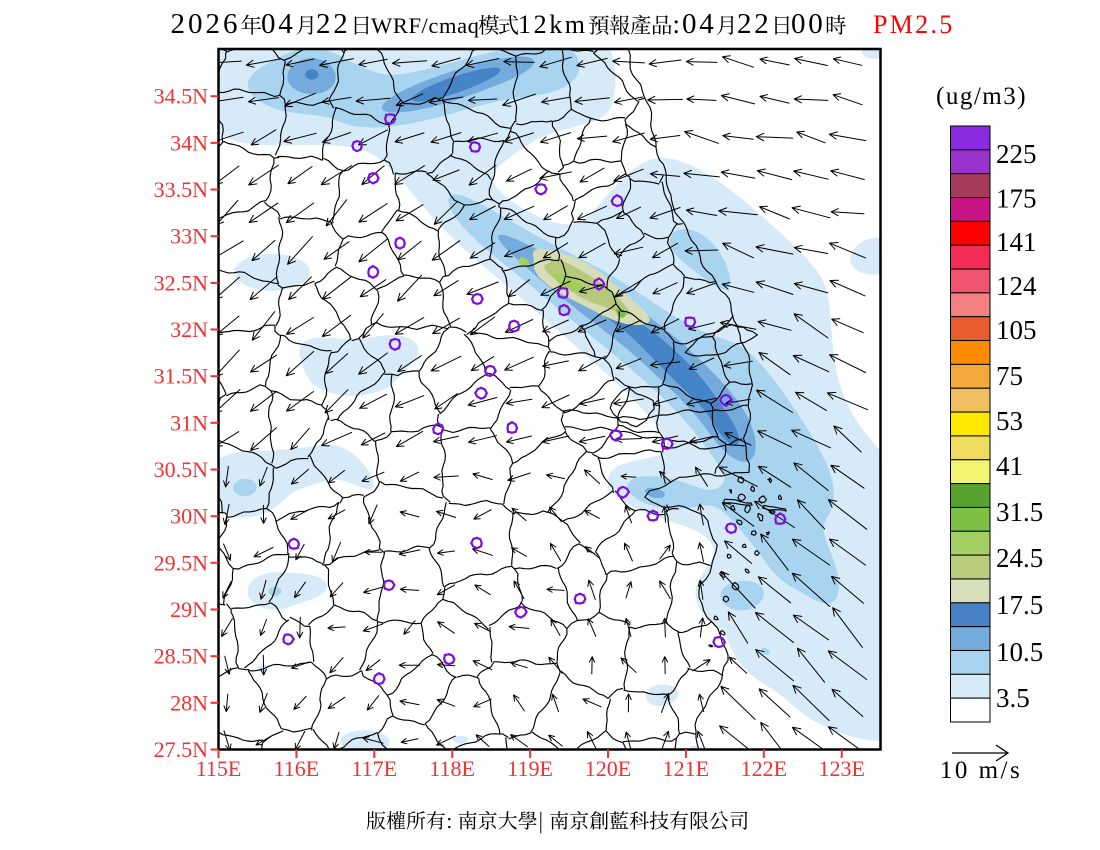 Image resolution: width=1100 pixels, height=850 pixels. I want to click on svg-text: 17.5, so click(1019, 605).